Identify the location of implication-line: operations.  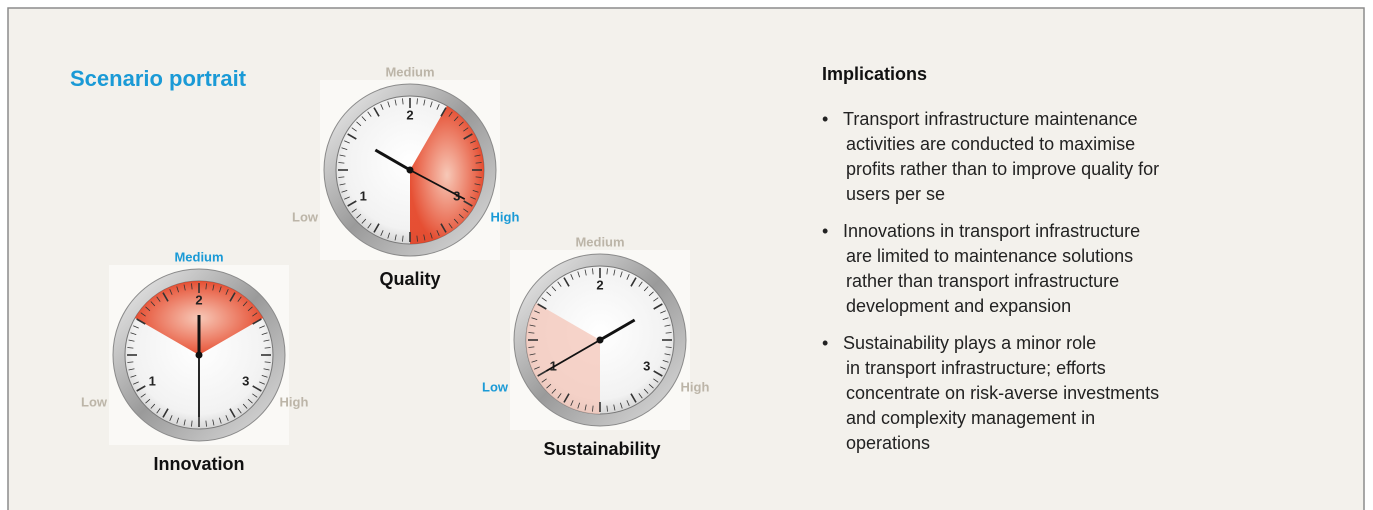
(888, 443).